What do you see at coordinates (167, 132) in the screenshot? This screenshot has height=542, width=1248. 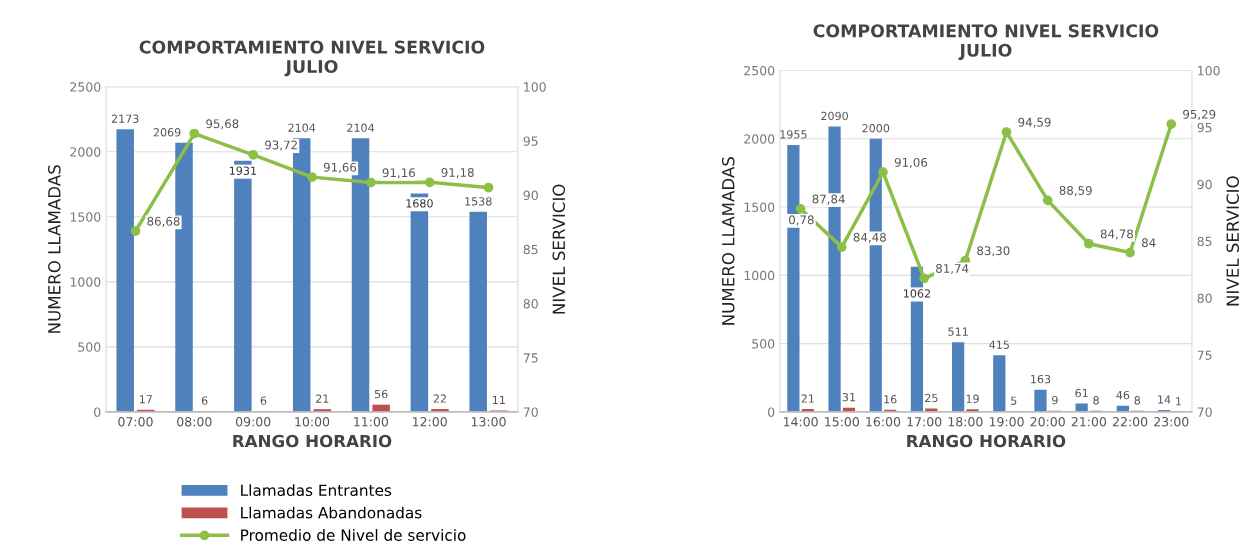 I see `data-label: 2069` at bounding box center [167, 132].